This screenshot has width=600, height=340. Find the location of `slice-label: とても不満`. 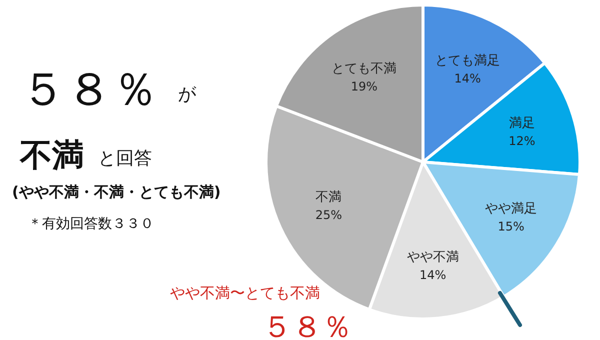

slice-label: とても不満 is located at coordinates (364, 69).